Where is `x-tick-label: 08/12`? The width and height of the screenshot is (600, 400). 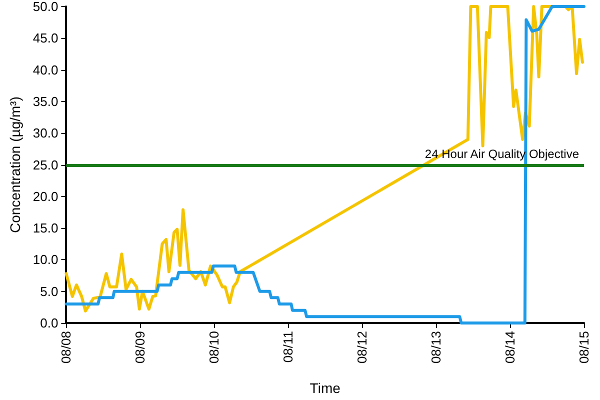
x-tick-label: 08/12 is located at coordinates (362, 347).